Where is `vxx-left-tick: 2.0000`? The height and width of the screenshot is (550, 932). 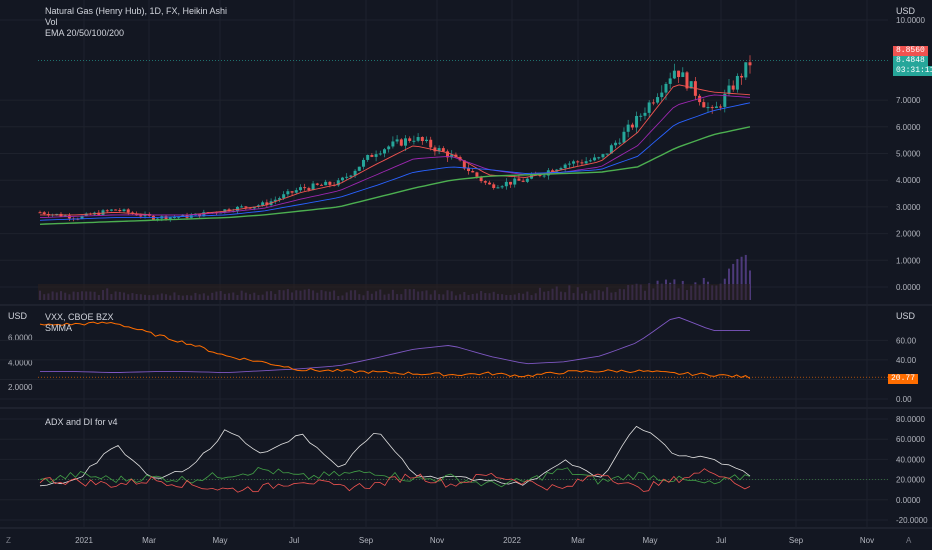 vxx-left-tick: 2.0000 is located at coordinates (20, 387).